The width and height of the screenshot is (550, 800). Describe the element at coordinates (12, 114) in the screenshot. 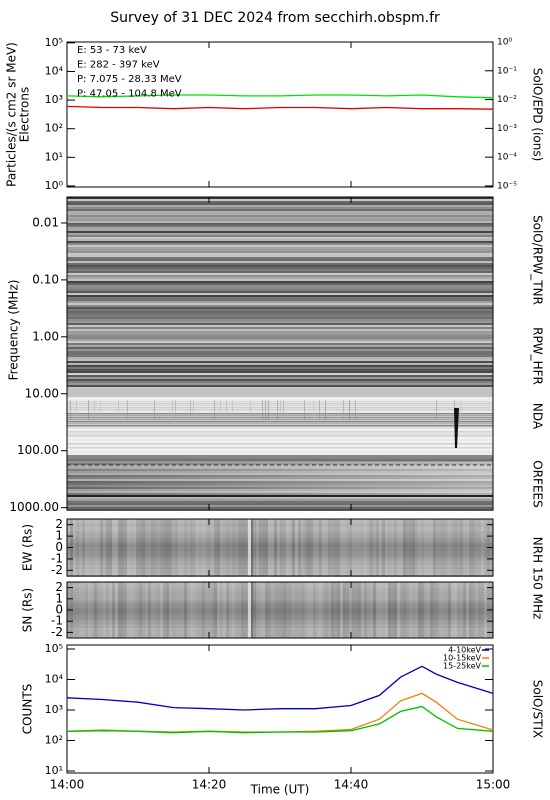

I see `y-axis-label: Particles/(s cm2 sr MeV)` at that location.